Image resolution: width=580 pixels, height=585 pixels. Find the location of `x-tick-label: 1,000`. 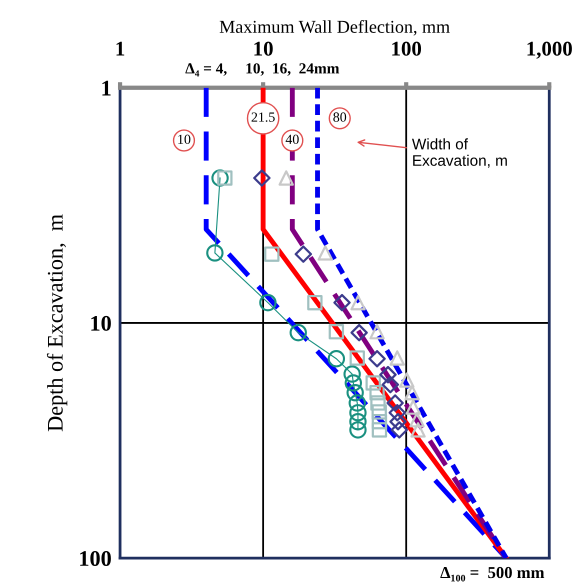

x-tick-label: 1,000 is located at coordinates (549, 50).